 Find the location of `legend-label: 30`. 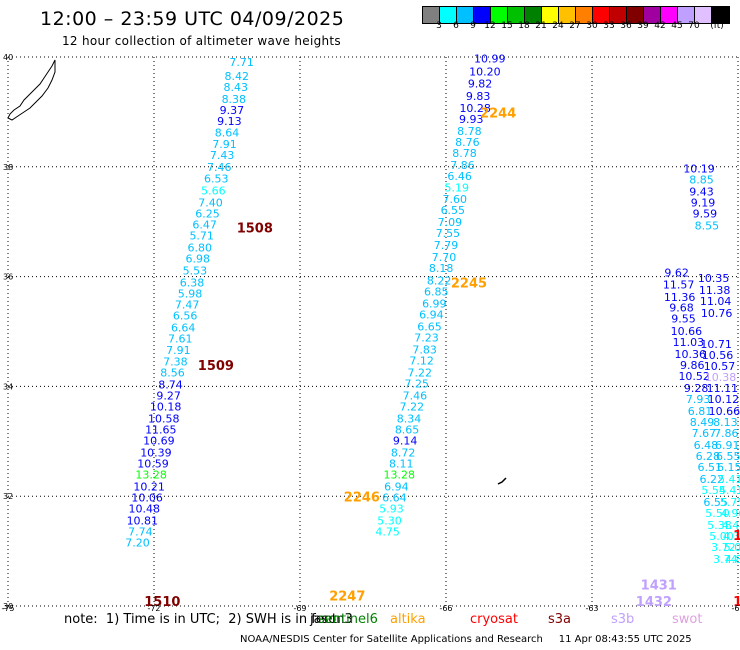

legend-label: 30 is located at coordinates (592, 26).